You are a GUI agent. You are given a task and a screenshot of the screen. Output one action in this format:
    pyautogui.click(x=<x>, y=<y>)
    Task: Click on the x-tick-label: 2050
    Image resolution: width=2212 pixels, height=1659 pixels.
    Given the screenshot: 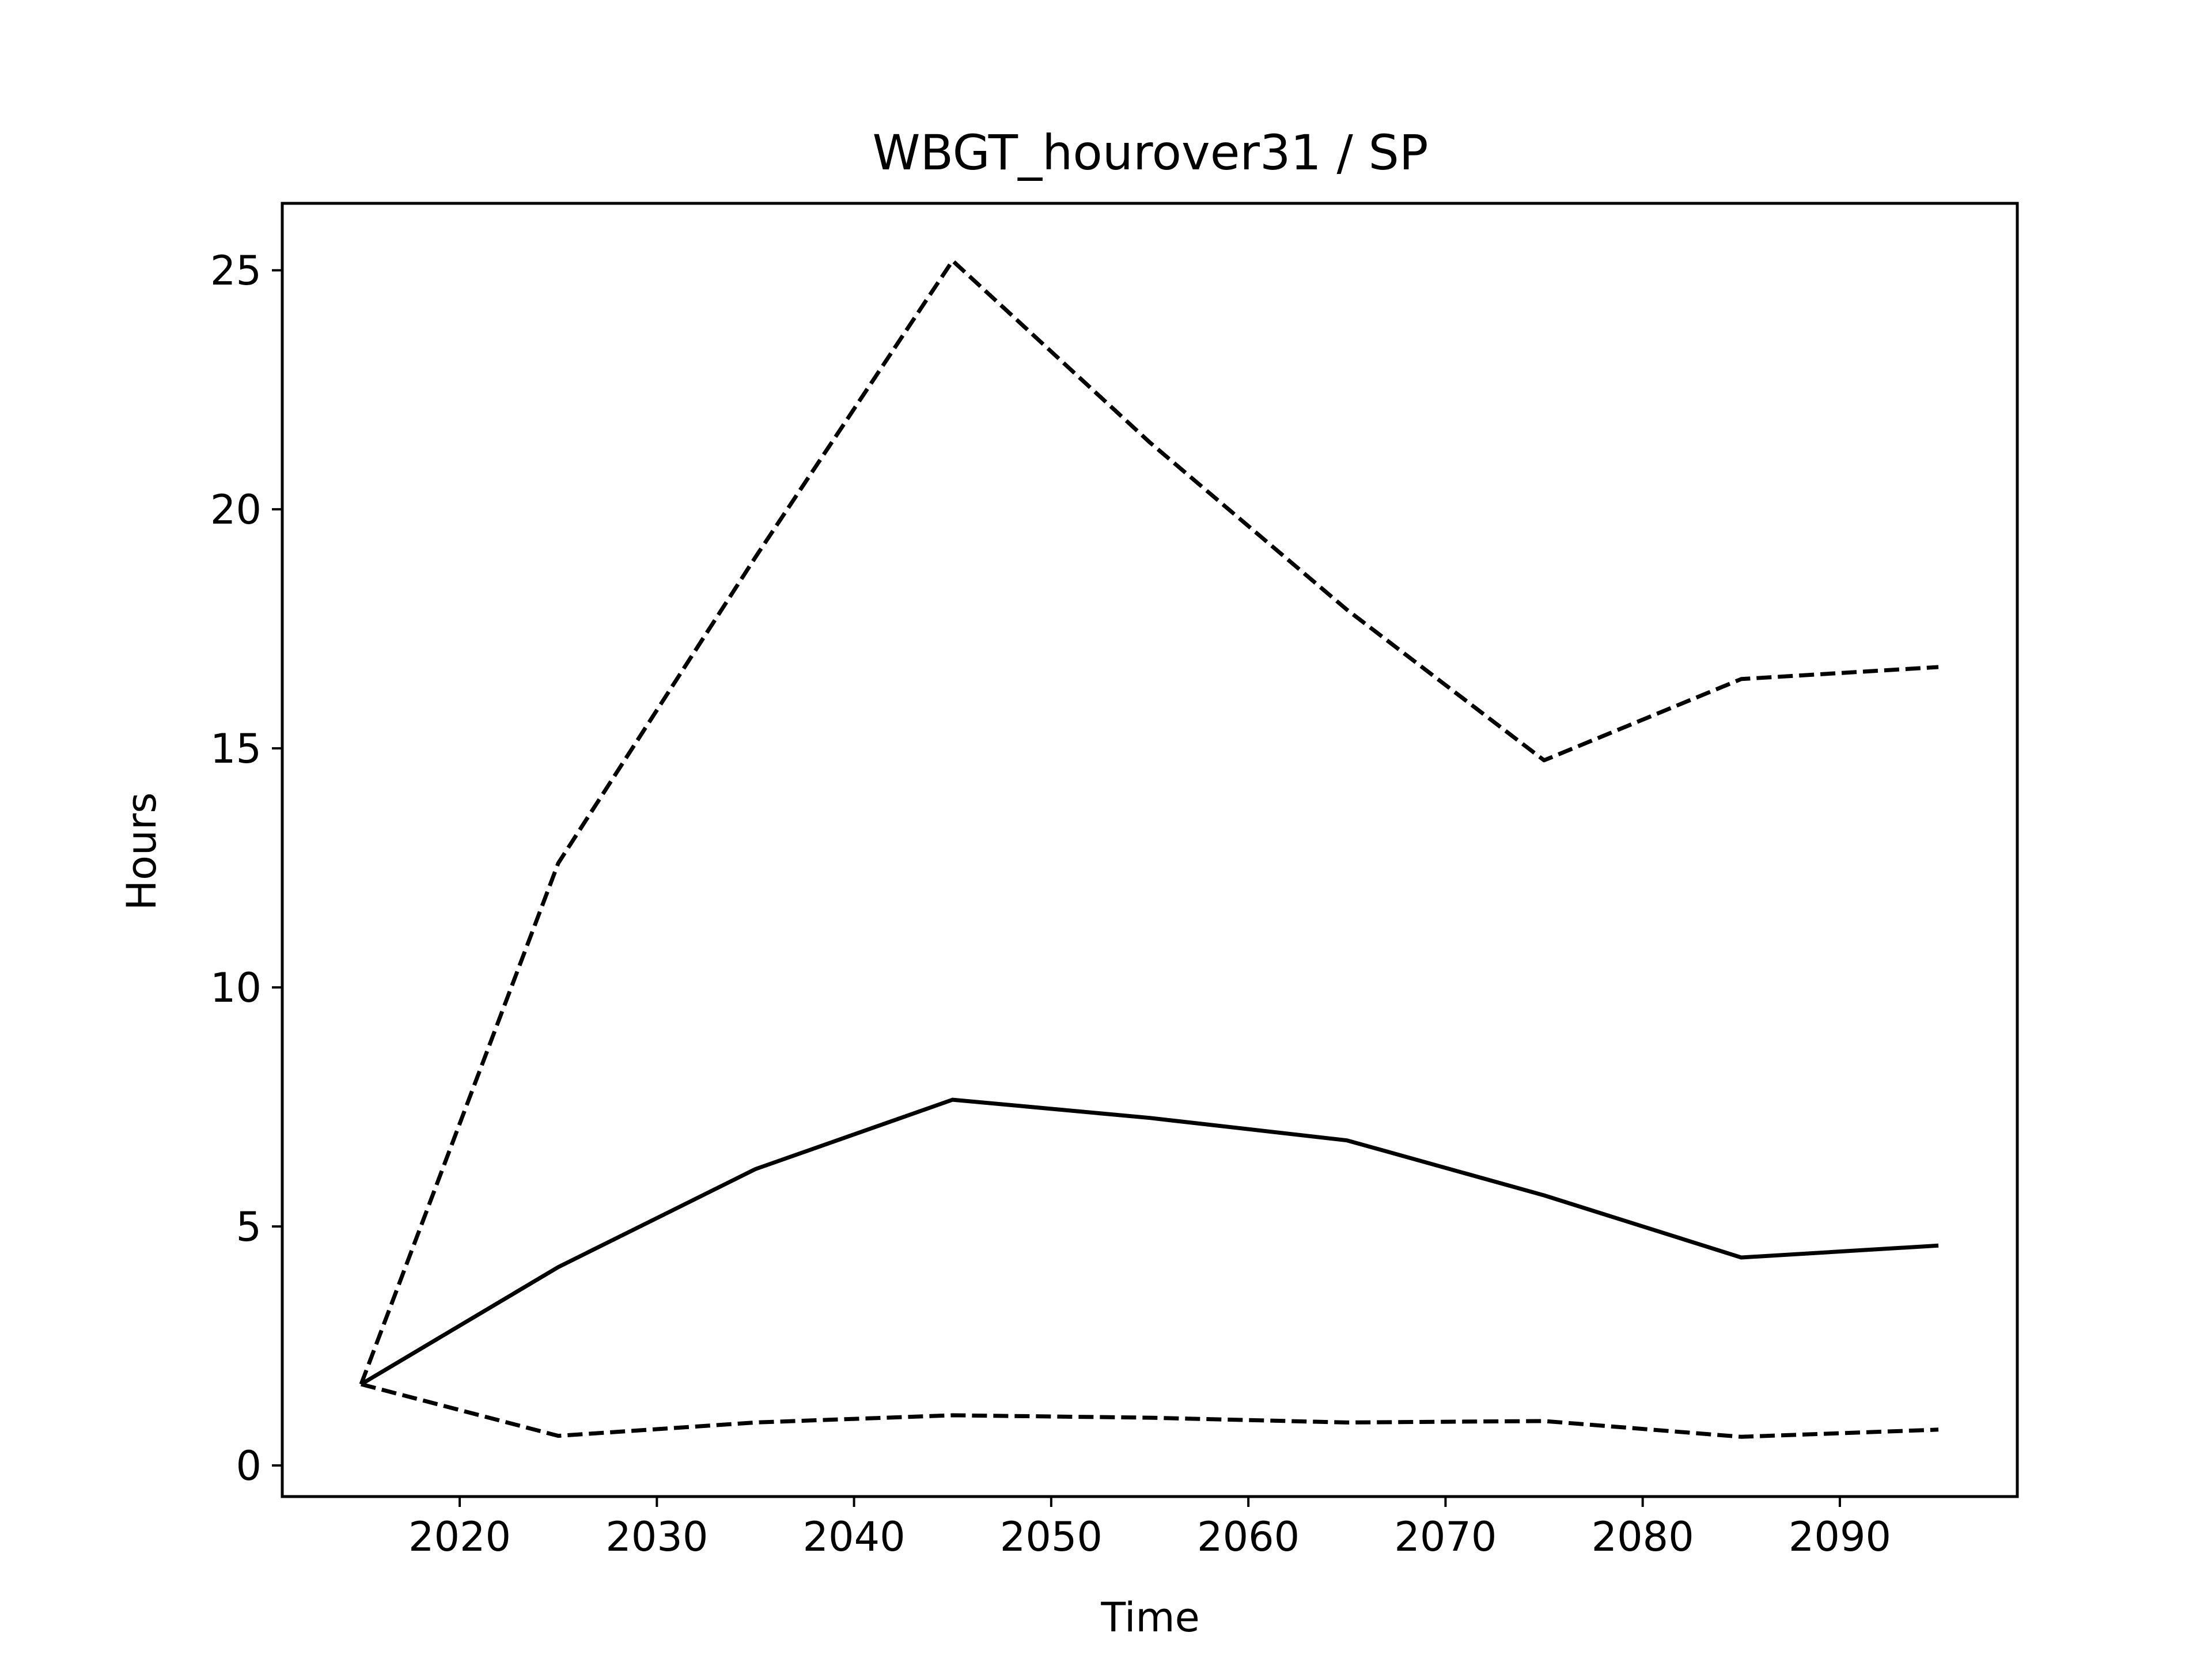 What is the action you would take?
    pyautogui.click(x=1051, y=1536)
    